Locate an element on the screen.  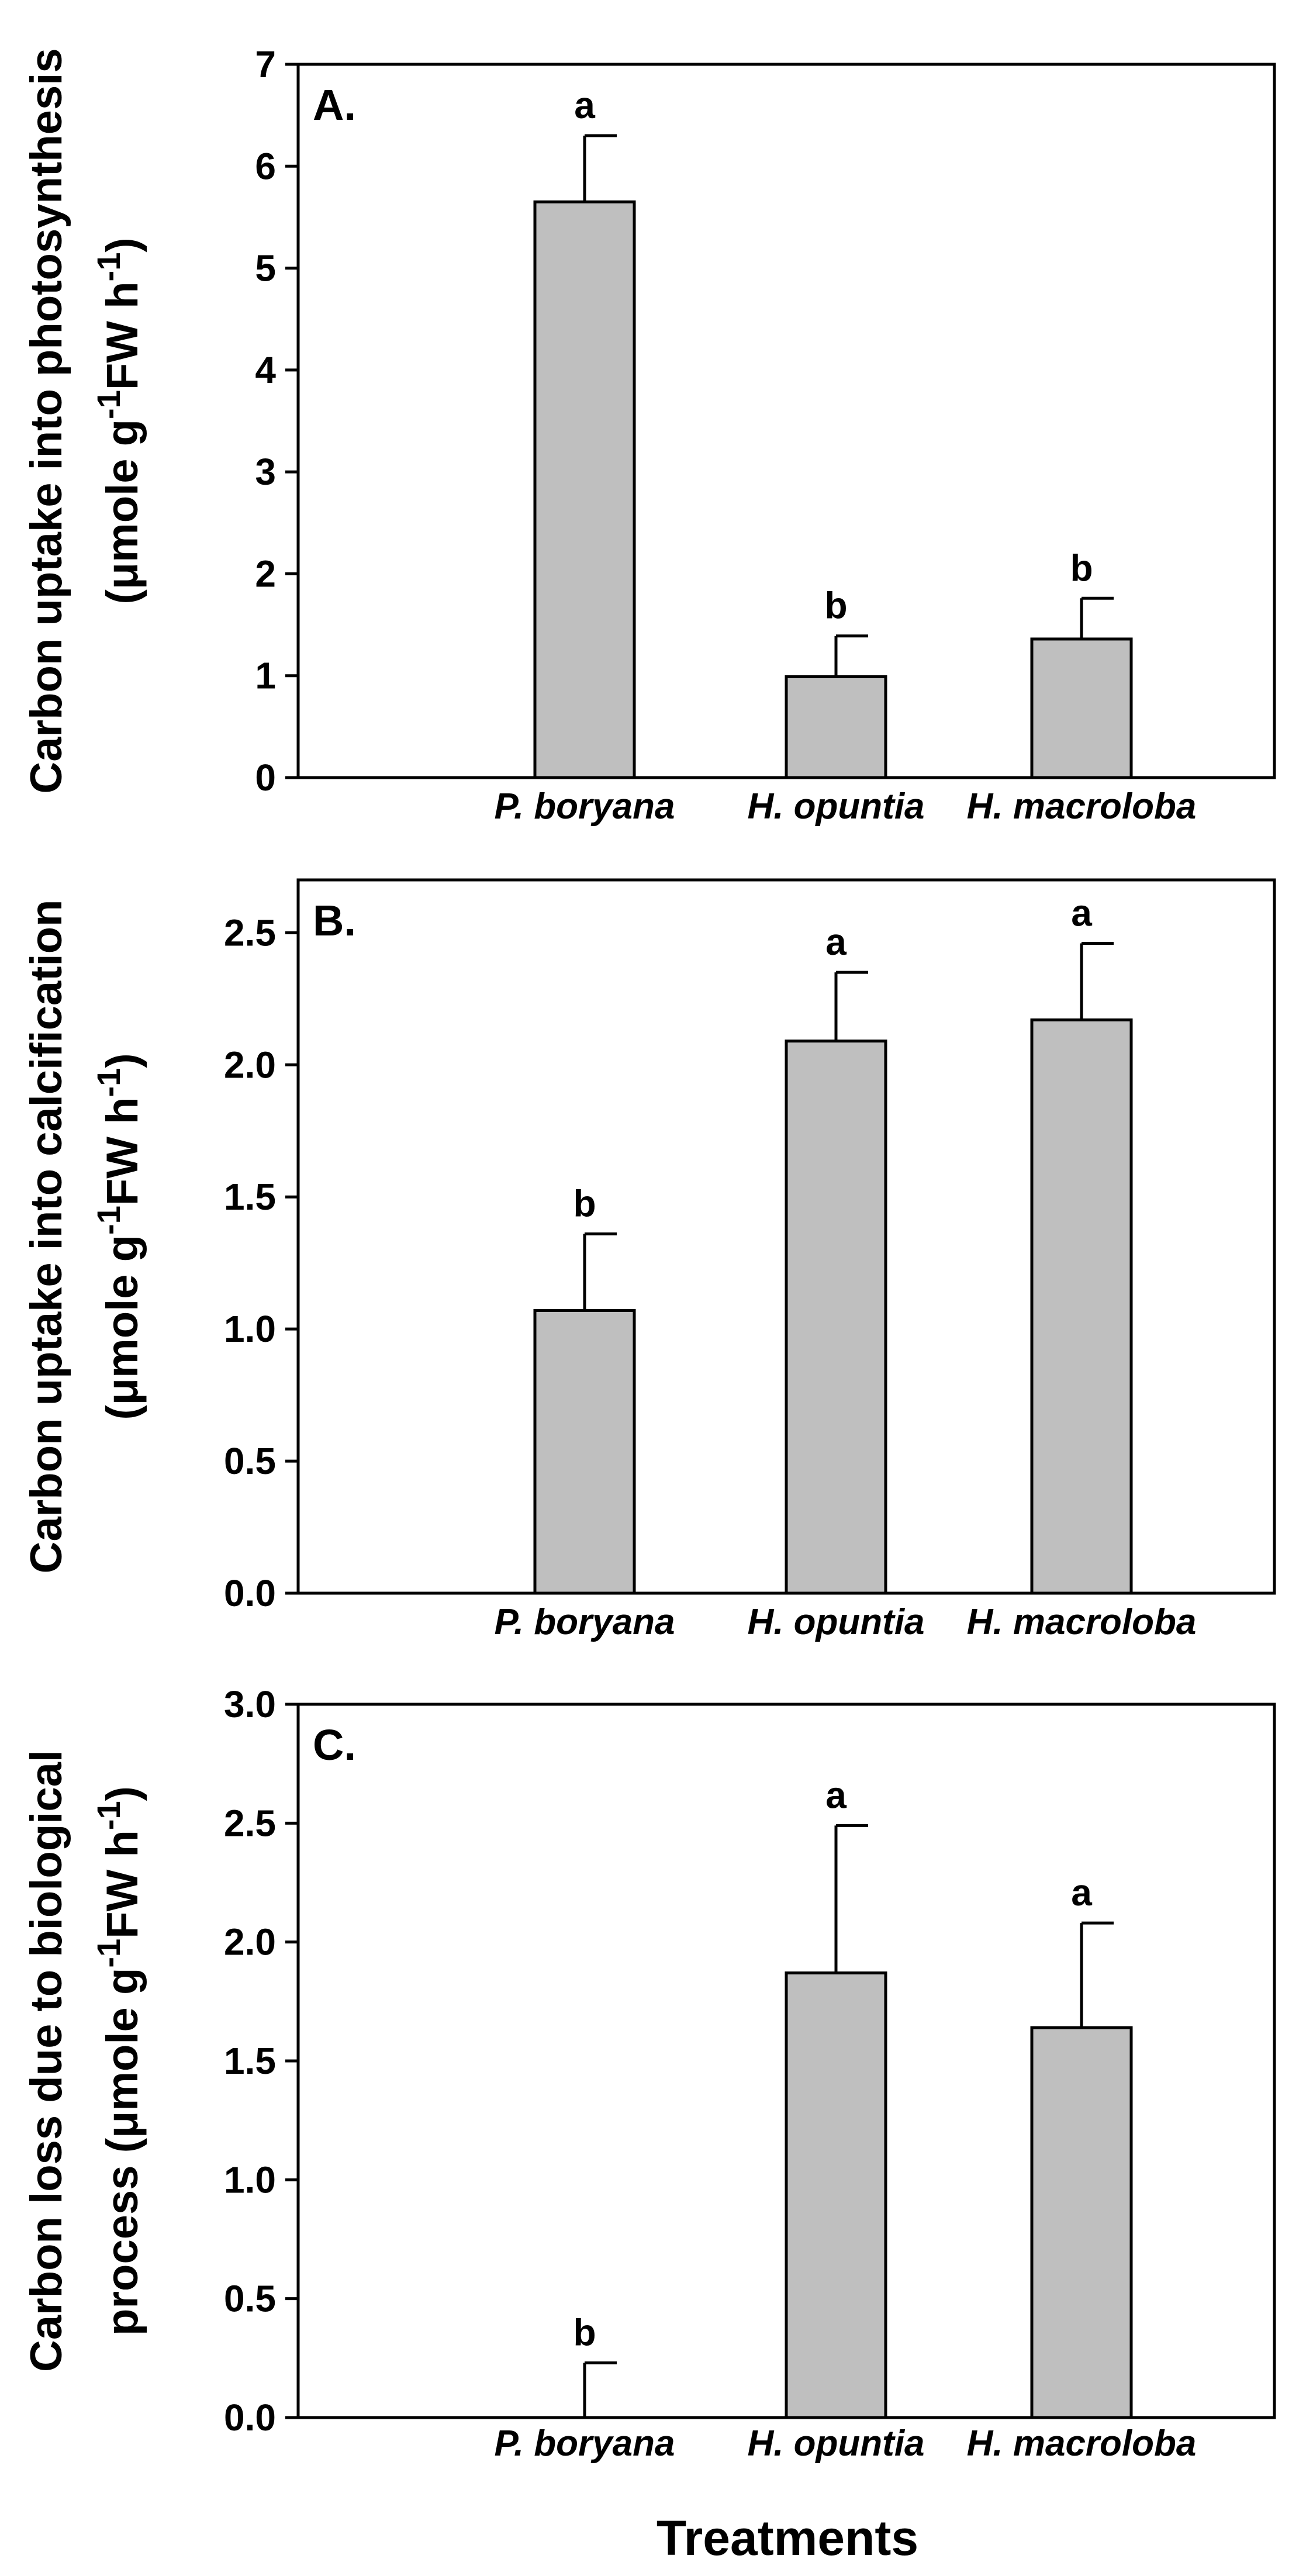
y-tick-label: 7 is located at coordinates (266, 64).